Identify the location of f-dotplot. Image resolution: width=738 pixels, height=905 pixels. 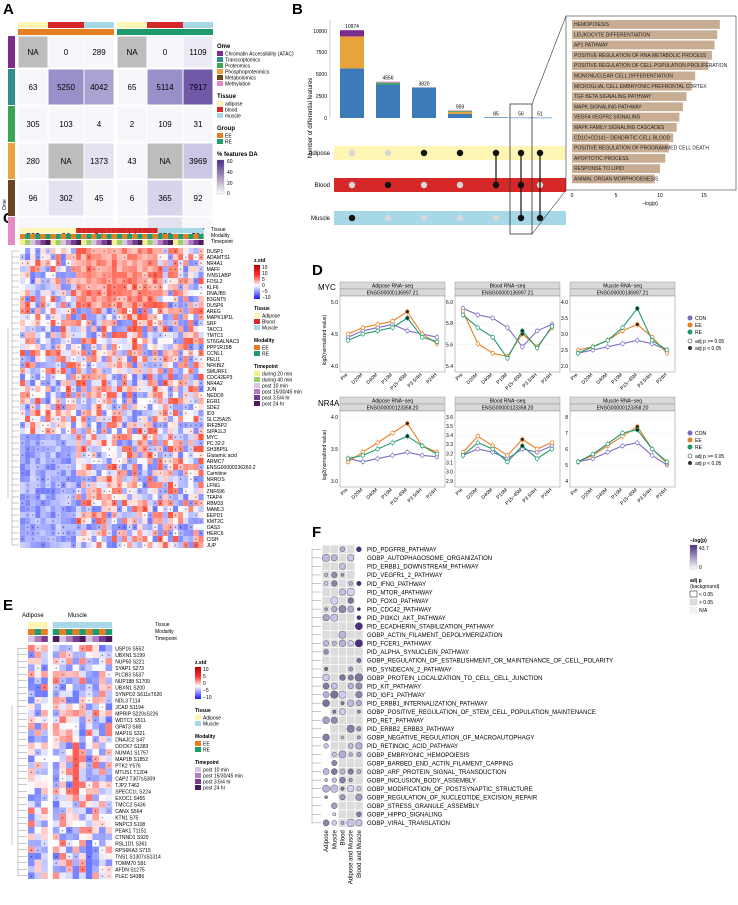
(342, 686).